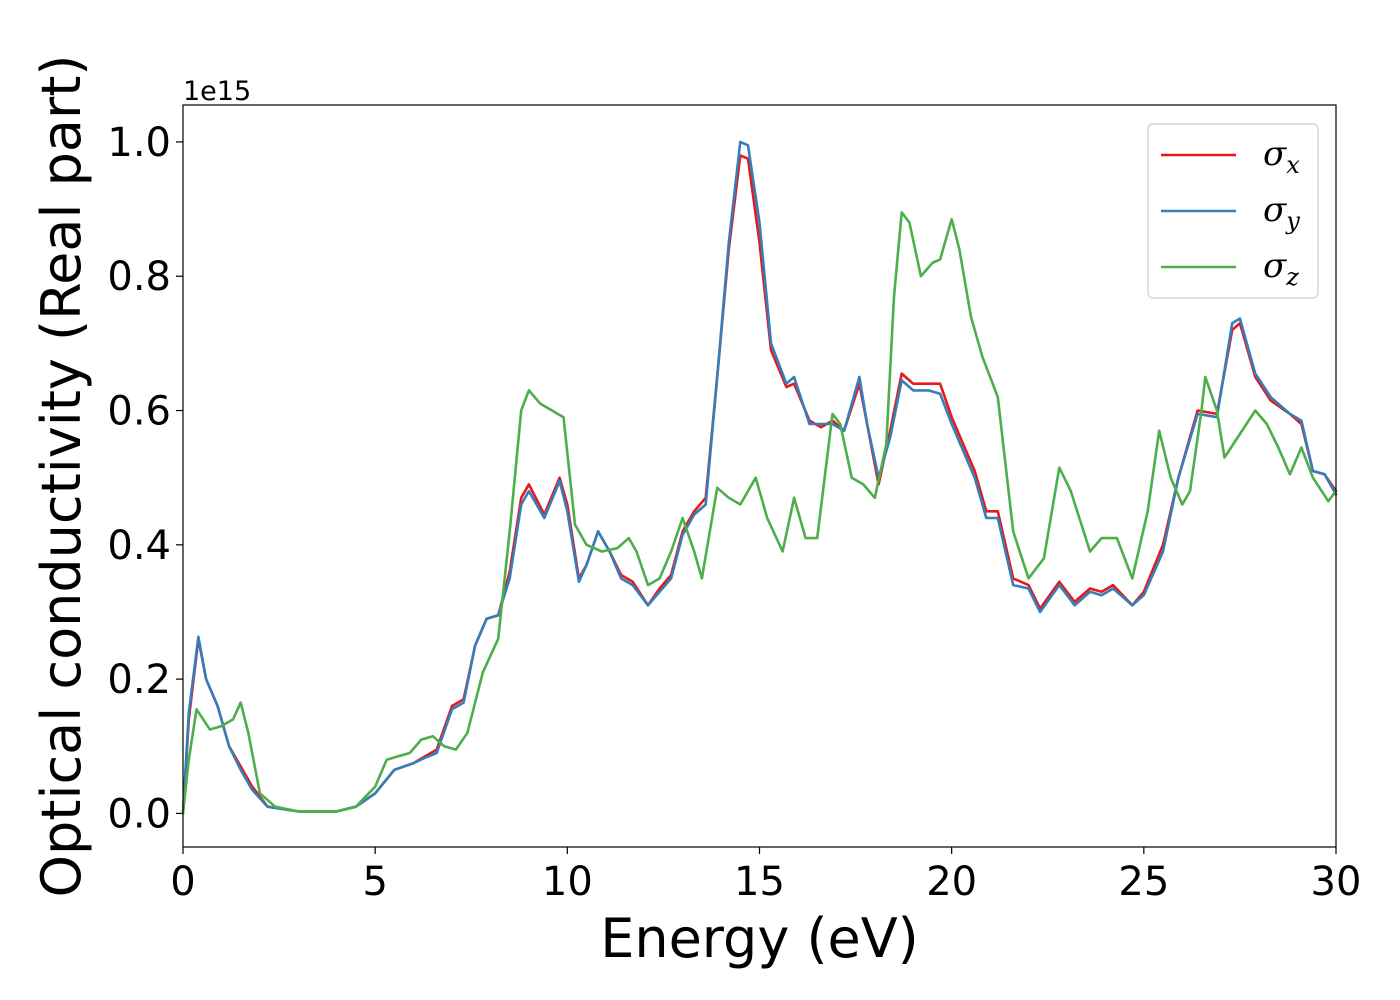 The height and width of the screenshot is (1000, 1400). I want to click on legend-label-sigma-x: σx, so click(1281, 156).